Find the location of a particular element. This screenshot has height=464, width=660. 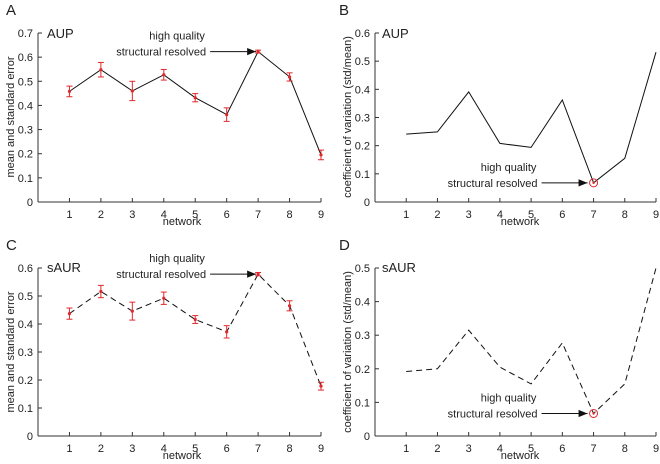

panel-letter: C is located at coordinates (11, 245).